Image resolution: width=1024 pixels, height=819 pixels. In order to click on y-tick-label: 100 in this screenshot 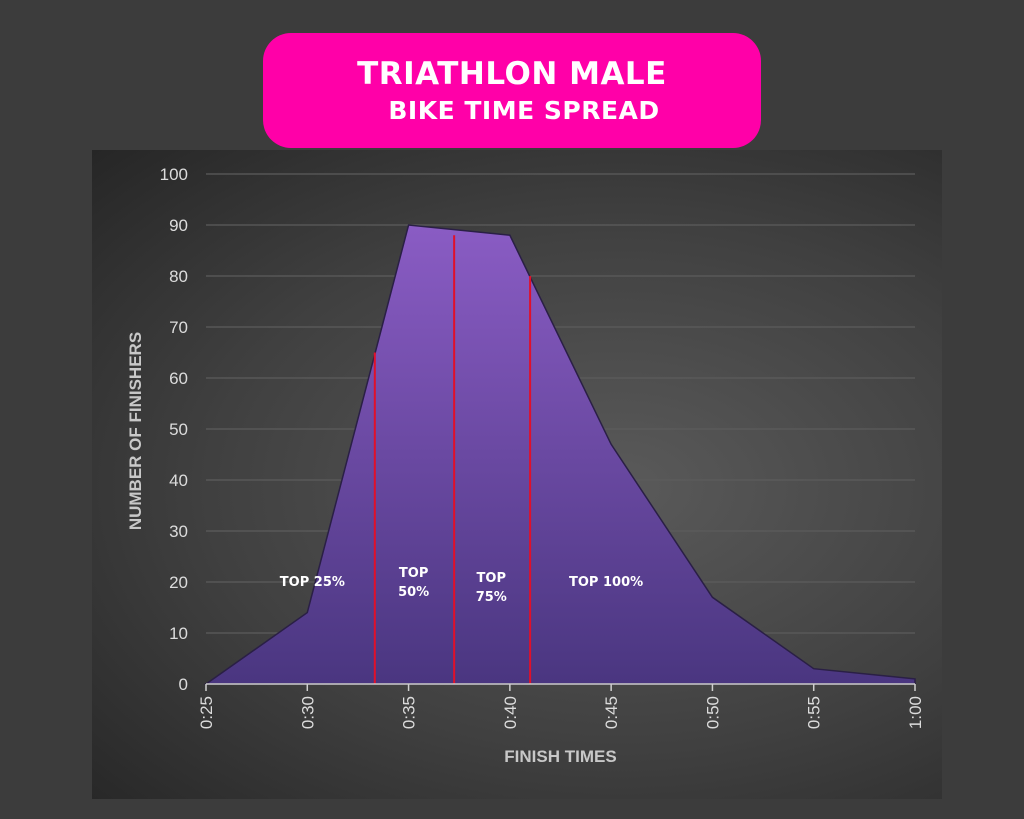, I will do `click(174, 174)`.